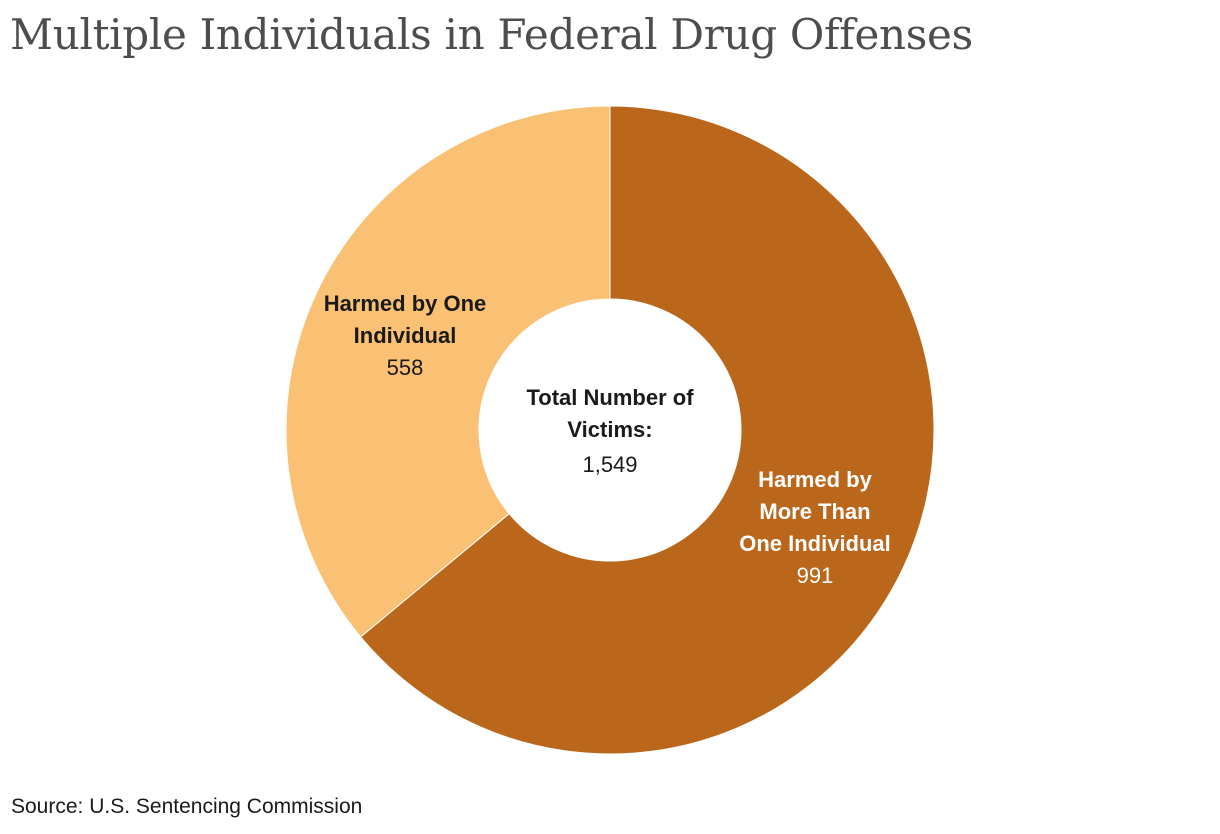  What do you see at coordinates (814, 511) in the screenshot?
I see `slice-label-more-than-one-line-2: More Than` at bounding box center [814, 511].